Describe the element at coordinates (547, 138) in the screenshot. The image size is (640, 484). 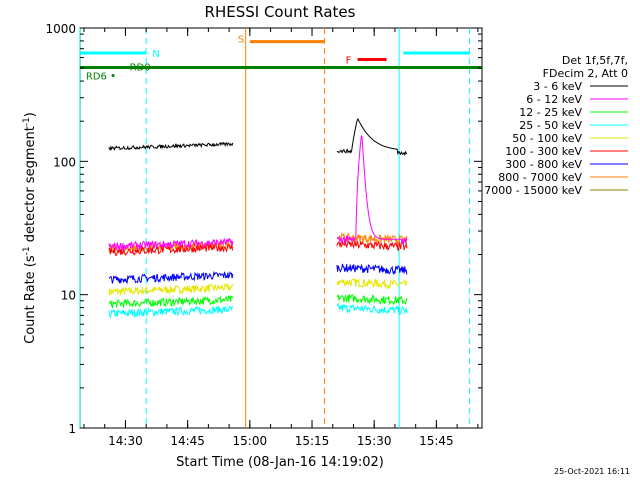
I see `legend-entry-label: 50 - 100 keV` at that location.